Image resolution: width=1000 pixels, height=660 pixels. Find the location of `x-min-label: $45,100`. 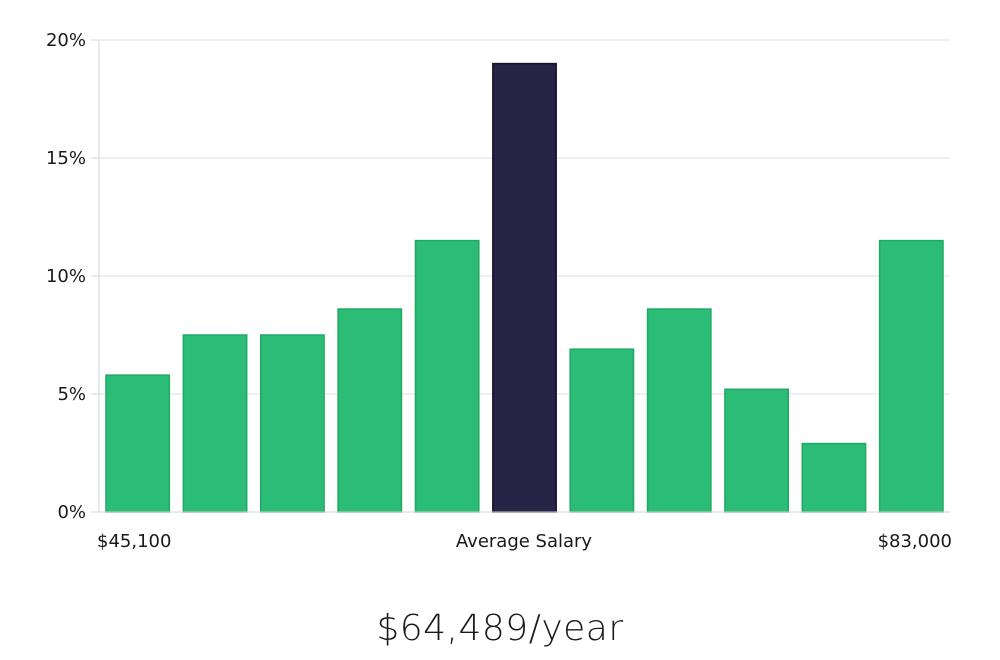

x-min-label: $45,100 is located at coordinates (134, 541).